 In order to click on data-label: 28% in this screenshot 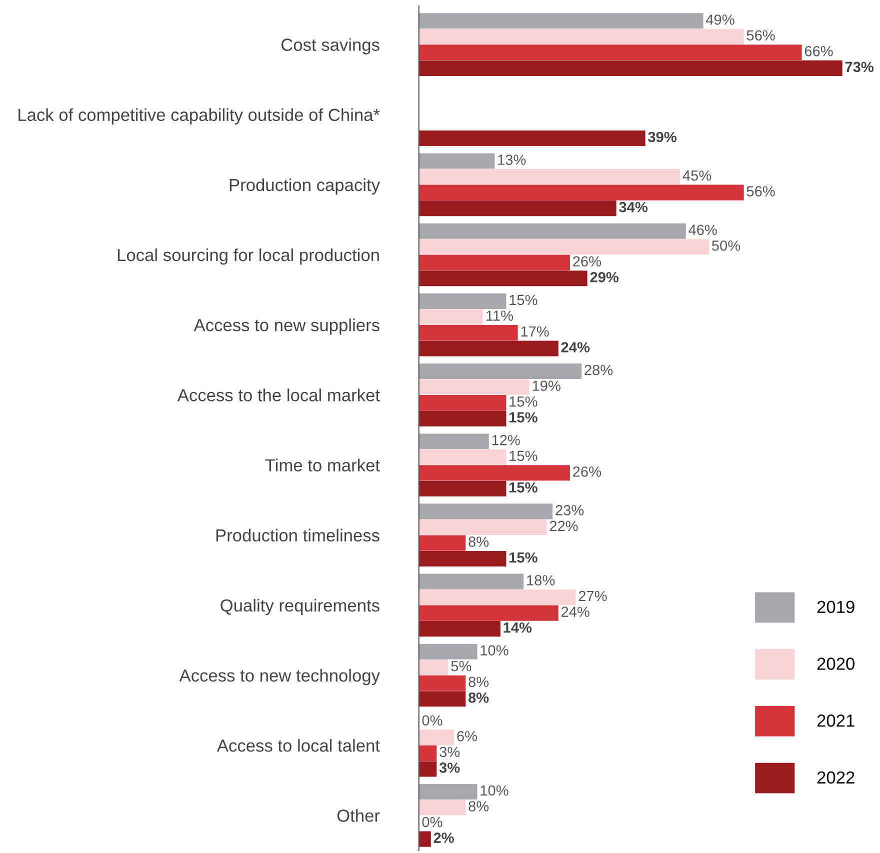, I will do `click(598, 370)`.